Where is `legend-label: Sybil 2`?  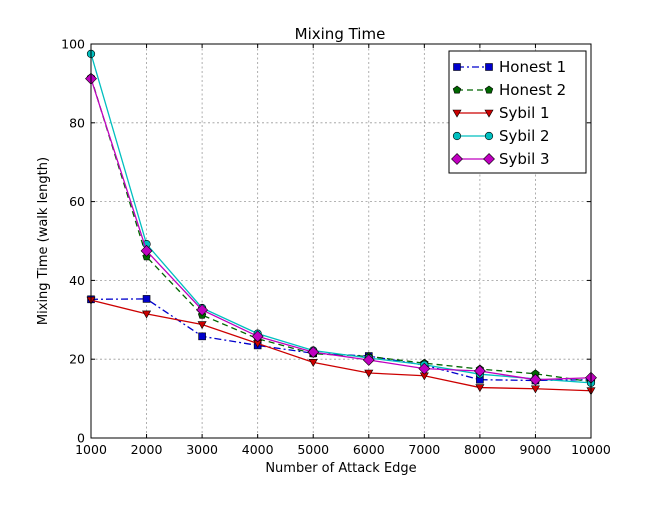
legend-label: Sybil 2 is located at coordinates (524, 136).